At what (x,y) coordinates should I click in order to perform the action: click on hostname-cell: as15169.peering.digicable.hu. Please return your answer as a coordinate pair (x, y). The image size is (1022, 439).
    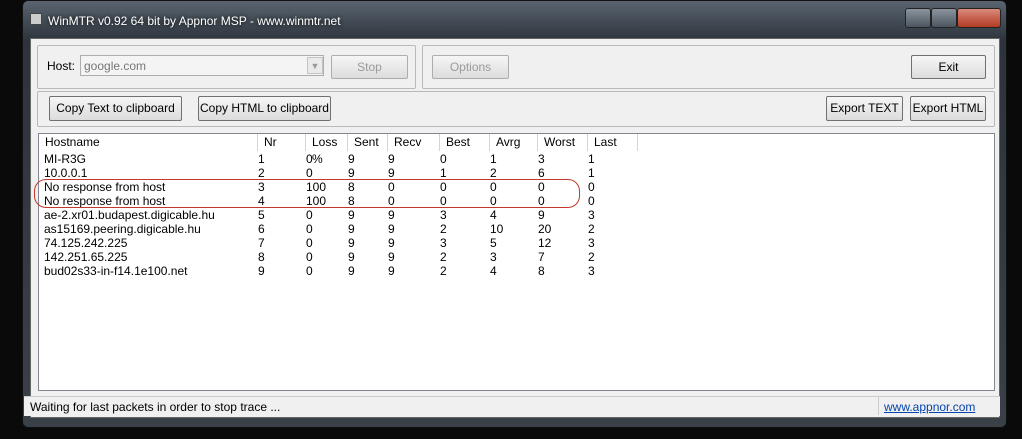
    Looking at the image, I should click on (122, 229).